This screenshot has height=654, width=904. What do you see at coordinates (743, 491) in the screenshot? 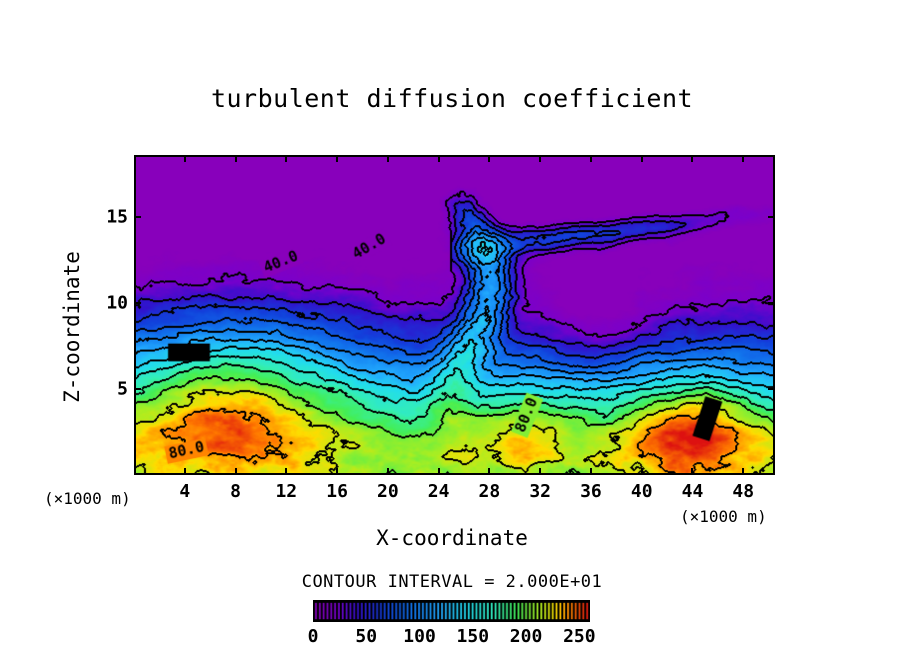
I see `x-tick-label: 48` at bounding box center [743, 491].